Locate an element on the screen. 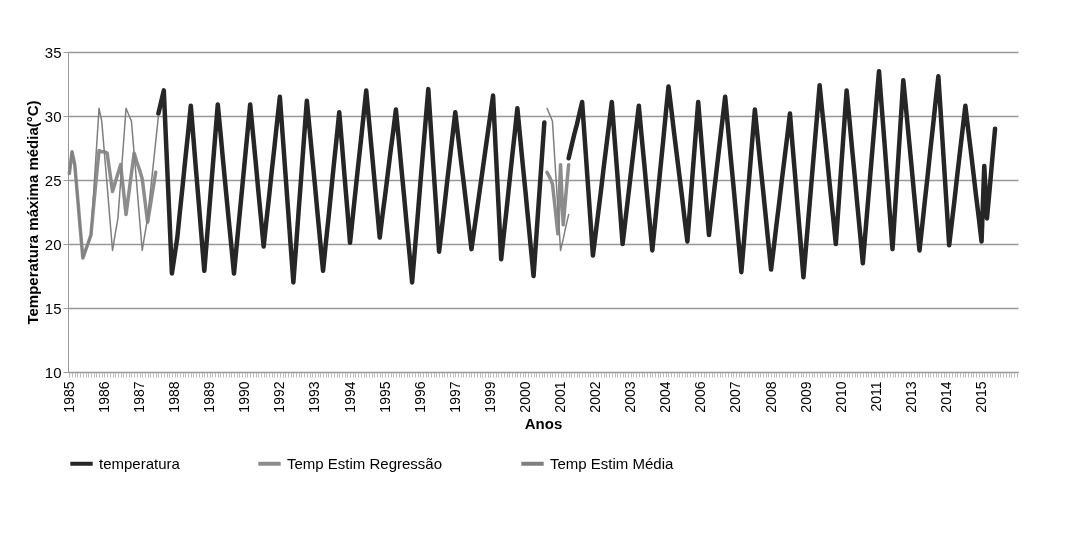  legend-label: temperatura is located at coordinates (140, 463).